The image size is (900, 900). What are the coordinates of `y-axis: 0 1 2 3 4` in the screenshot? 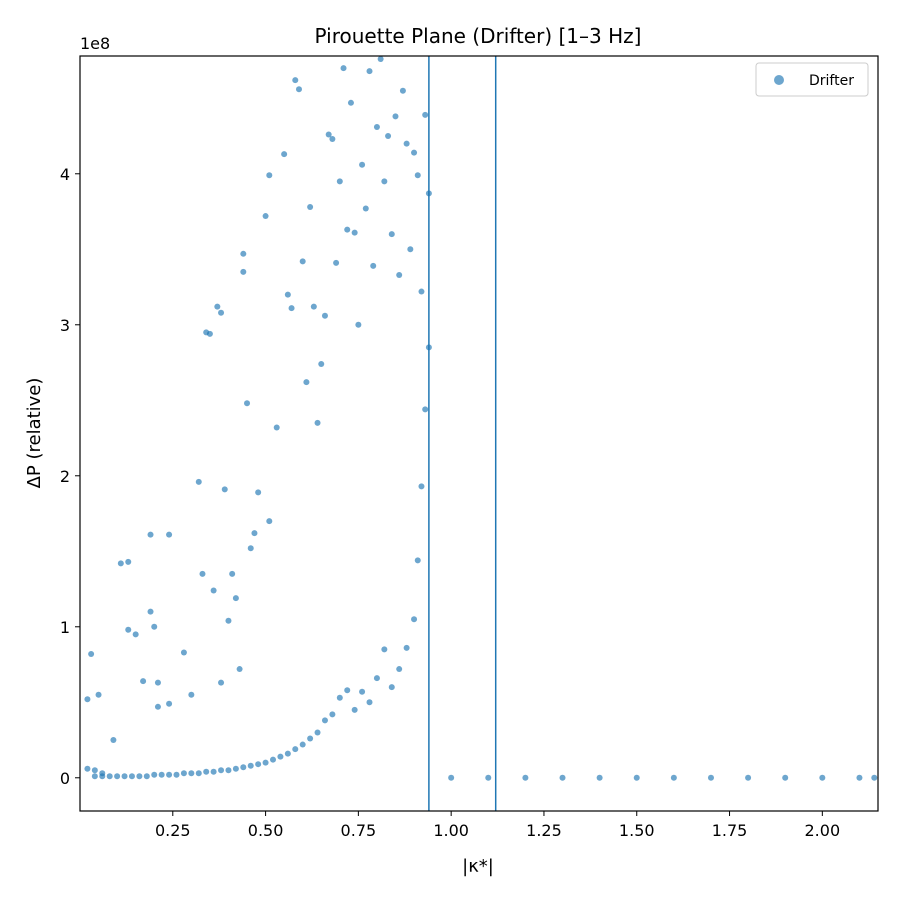 It's located at (70, 476).